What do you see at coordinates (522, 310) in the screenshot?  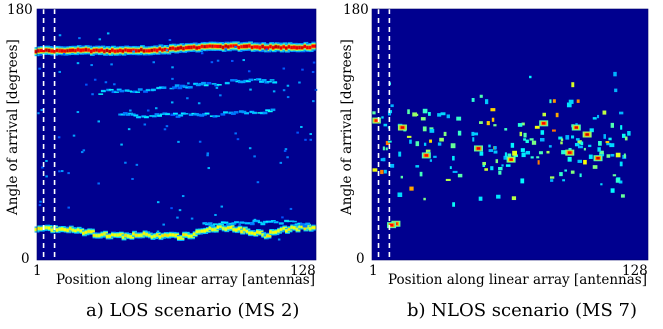 I see `nlos-caption: b) NLOS scenario (MS 7)` at bounding box center [522, 310].